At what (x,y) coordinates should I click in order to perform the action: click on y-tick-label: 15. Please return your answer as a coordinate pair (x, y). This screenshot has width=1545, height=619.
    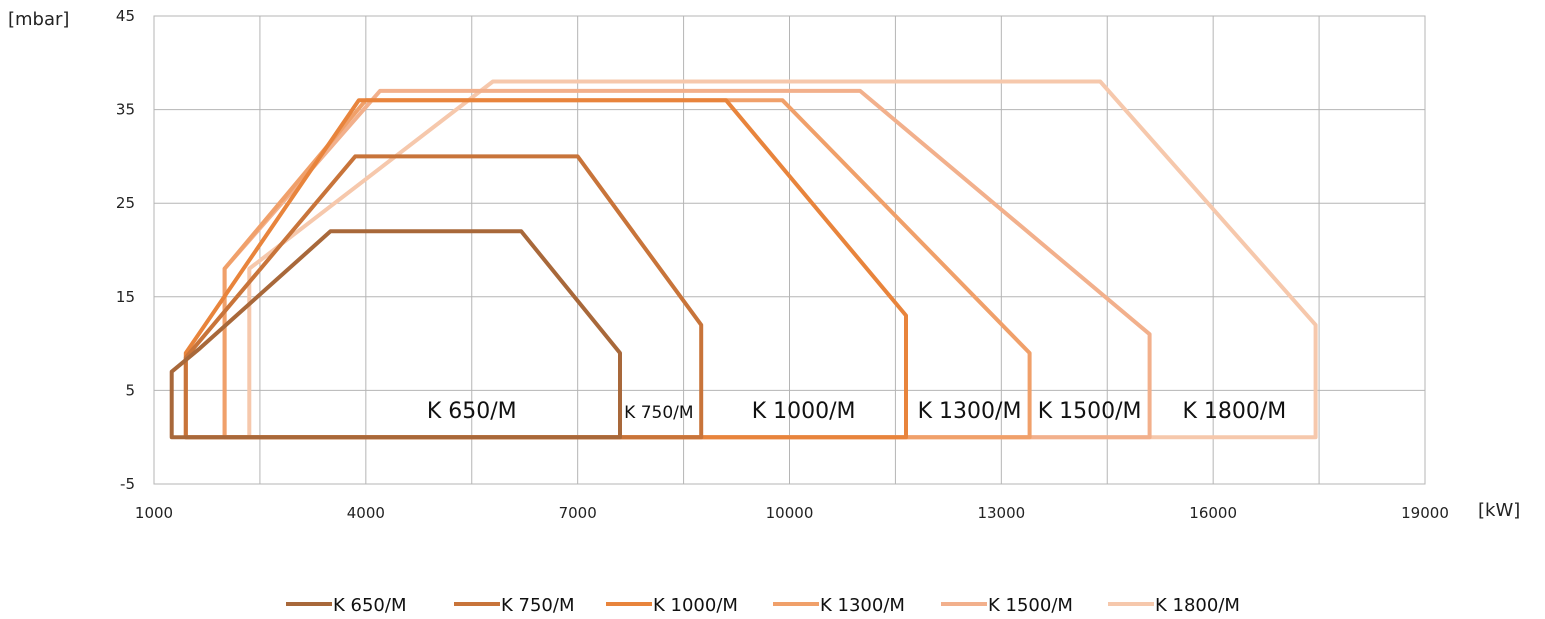
    Looking at the image, I should click on (125, 297).